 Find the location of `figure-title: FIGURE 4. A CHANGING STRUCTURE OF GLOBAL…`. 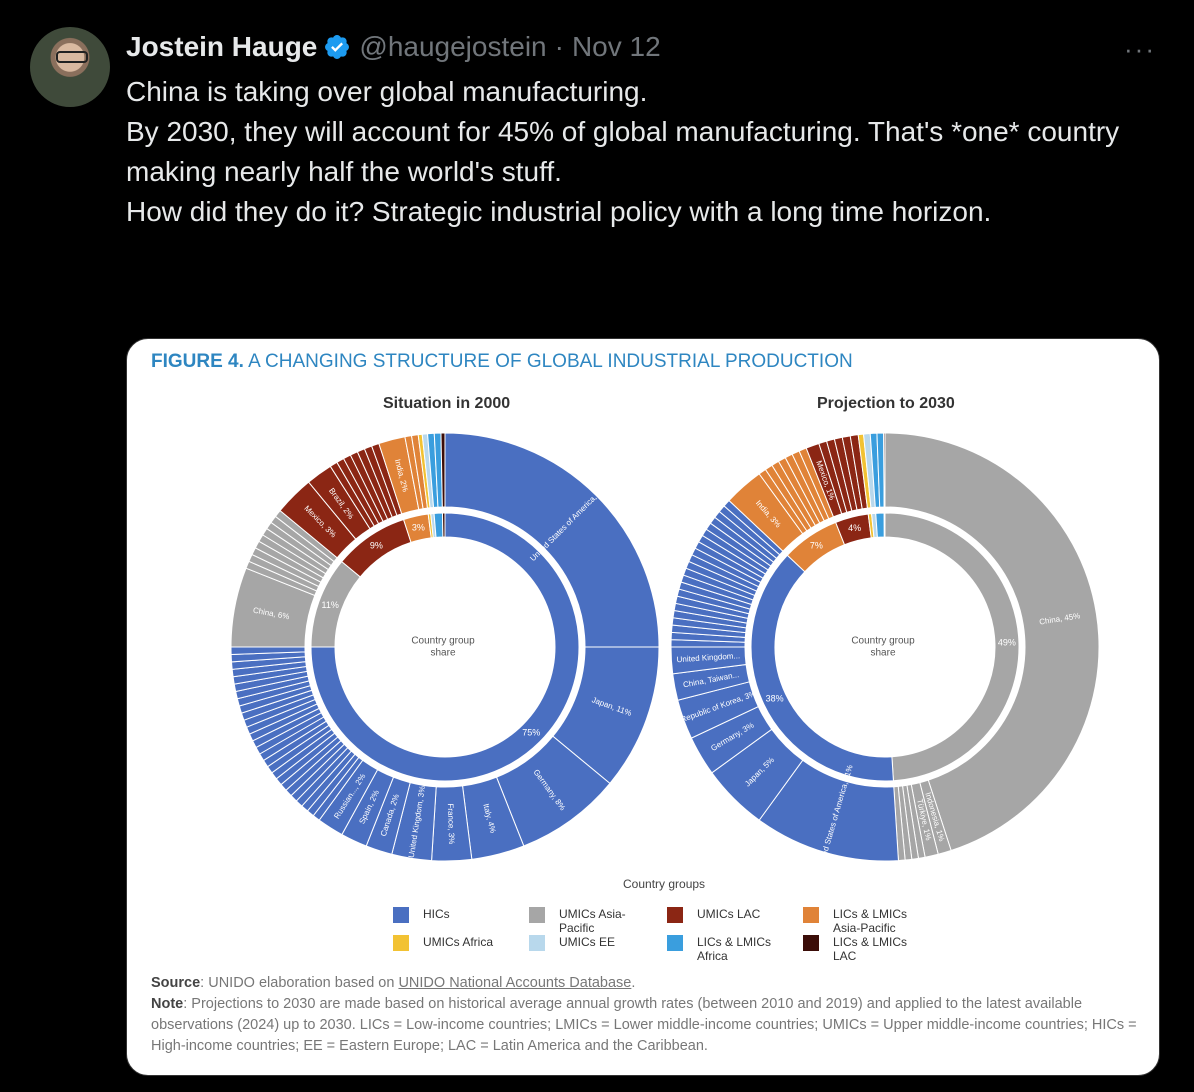

figure-title: FIGURE 4. A CHANGING STRUCTURE OF GLOBAL… is located at coordinates (502, 362).